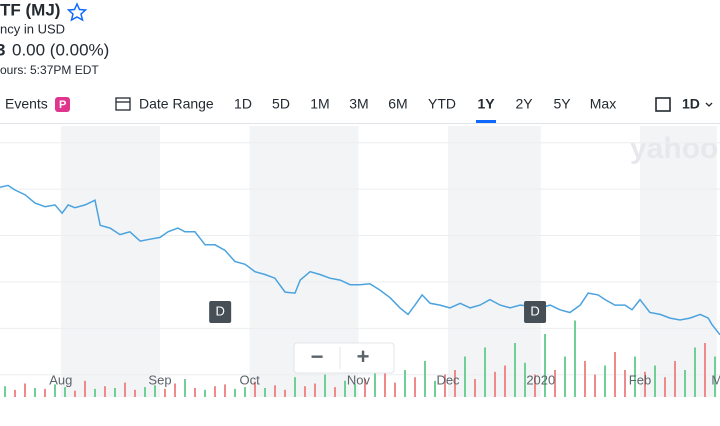  What do you see at coordinates (30, 9) in the screenshot?
I see `title: TF (MJ)` at bounding box center [30, 9].